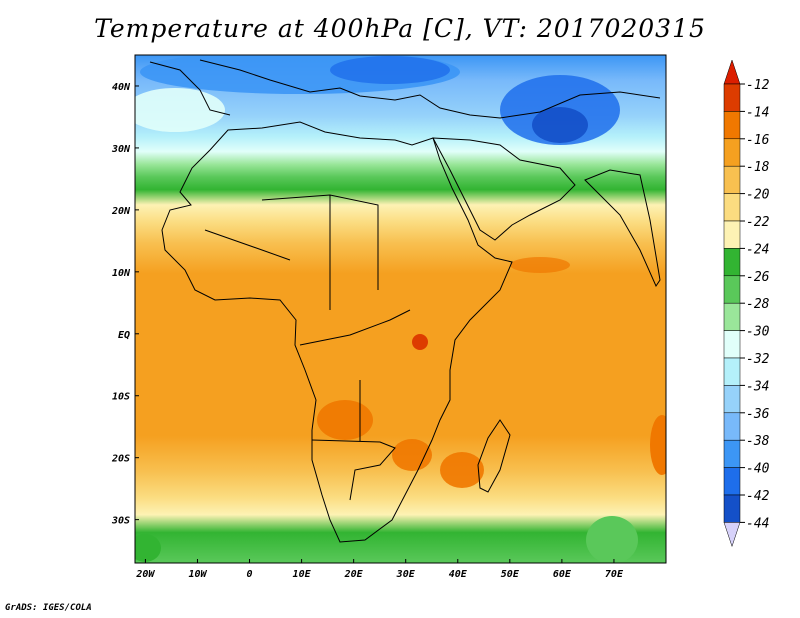 The width and height of the screenshot is (800, 618). I want to click on warm-patch-east-edge, so click(658, 445).